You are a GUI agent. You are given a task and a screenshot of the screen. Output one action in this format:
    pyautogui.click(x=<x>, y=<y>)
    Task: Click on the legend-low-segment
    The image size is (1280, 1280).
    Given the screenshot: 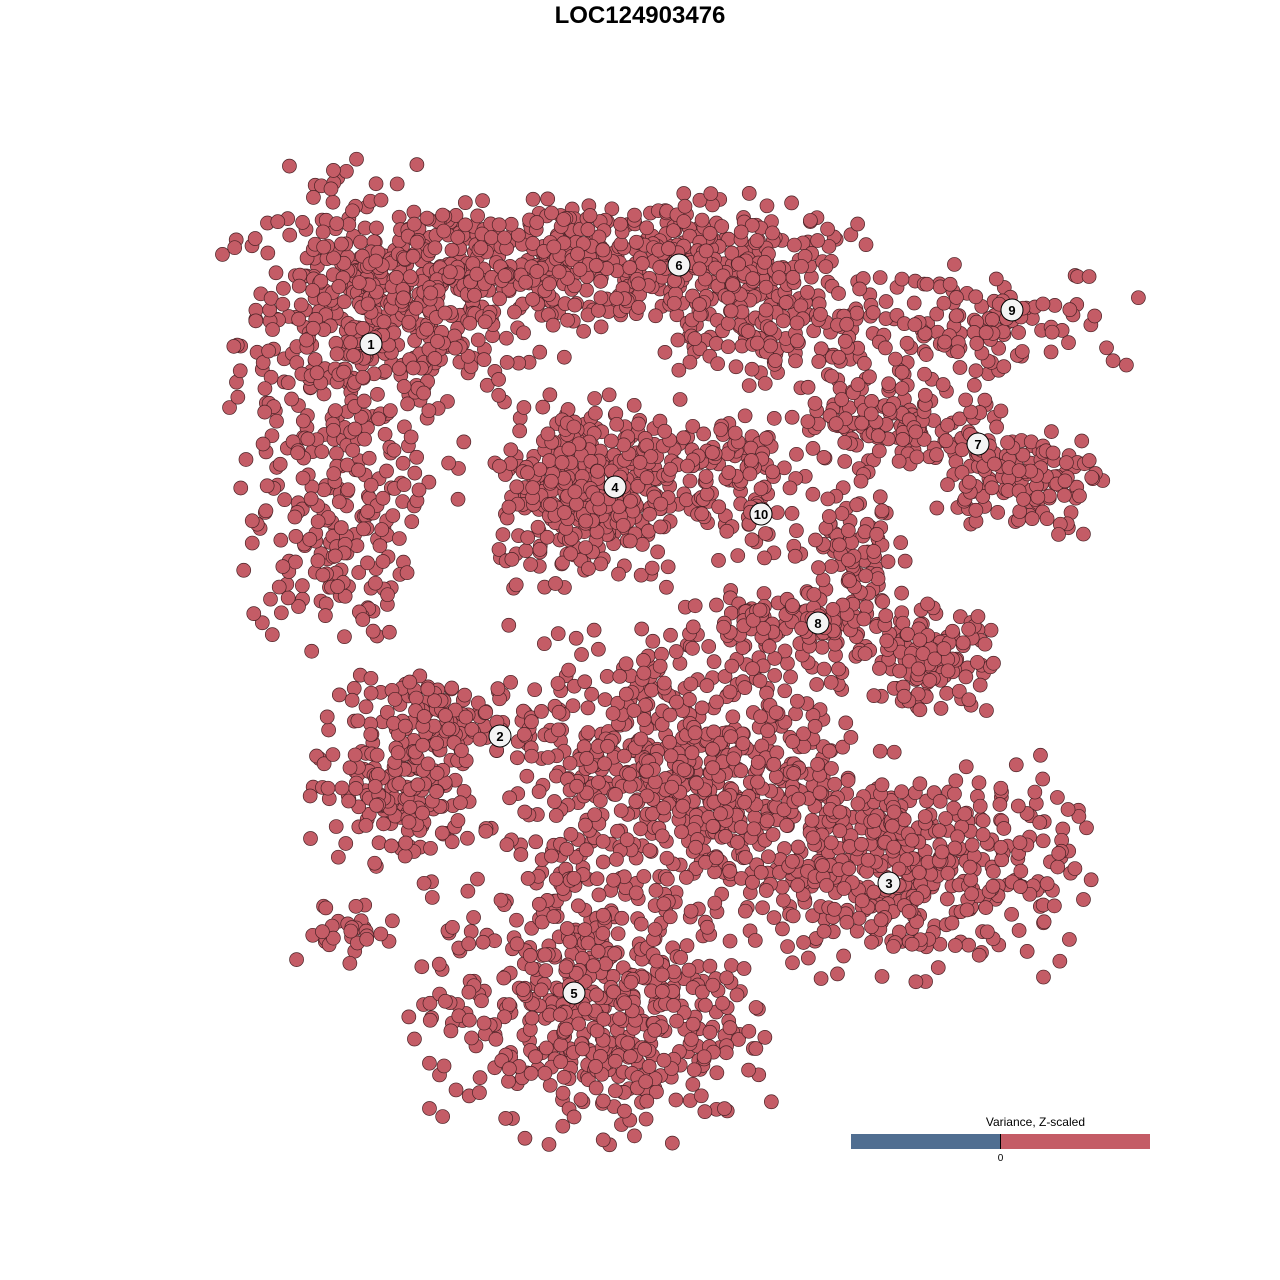 What is the action you would take?
    pyautogui.click(x=926, y=1141)
    